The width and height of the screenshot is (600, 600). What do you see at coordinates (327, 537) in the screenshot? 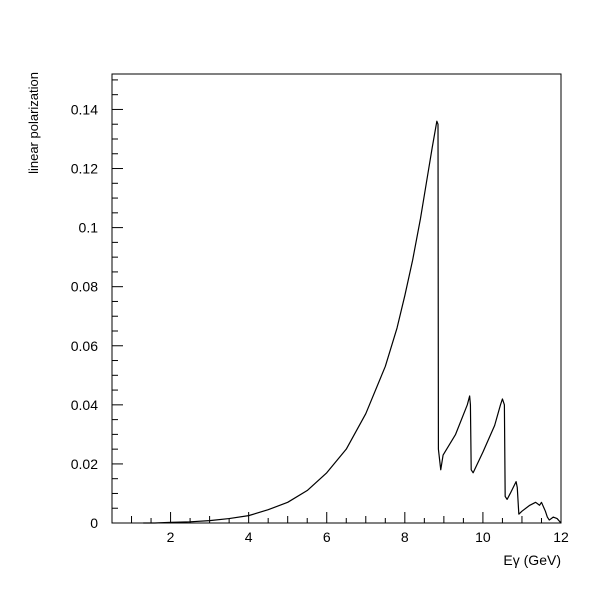
I see `x-tick-label: 6` at bounding box center [327, 537].